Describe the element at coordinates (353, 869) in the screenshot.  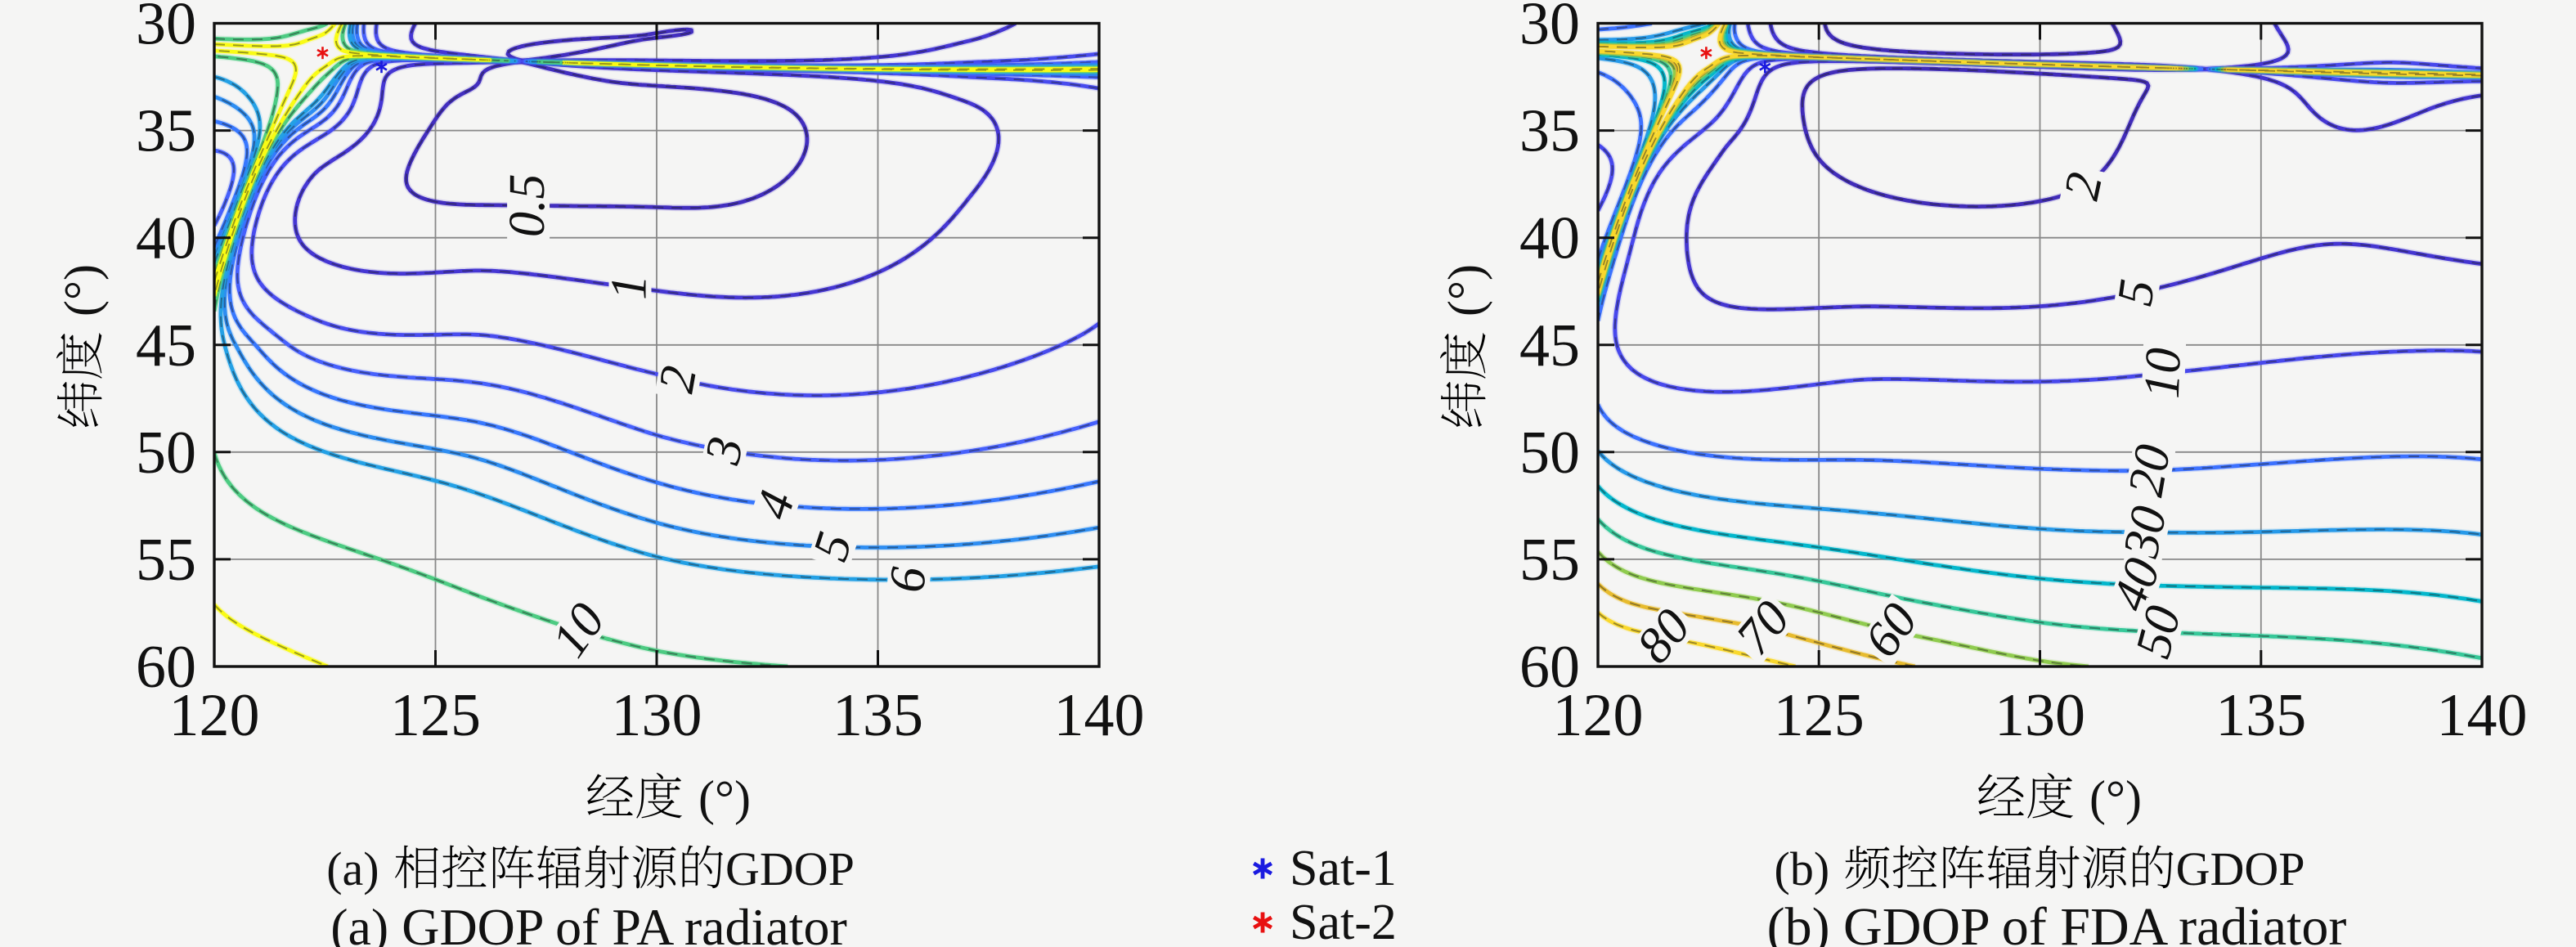
I see `svg-text: (a)` at that location.